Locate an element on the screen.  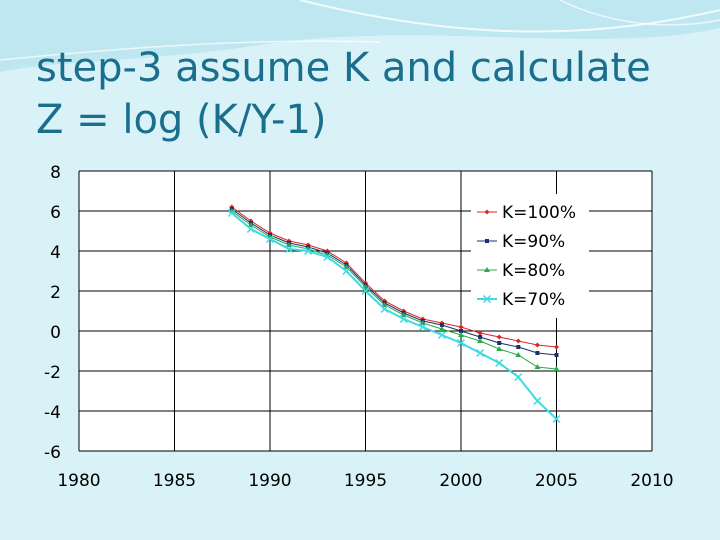
legend-item: K=90% is located at coordinates (521, 242).